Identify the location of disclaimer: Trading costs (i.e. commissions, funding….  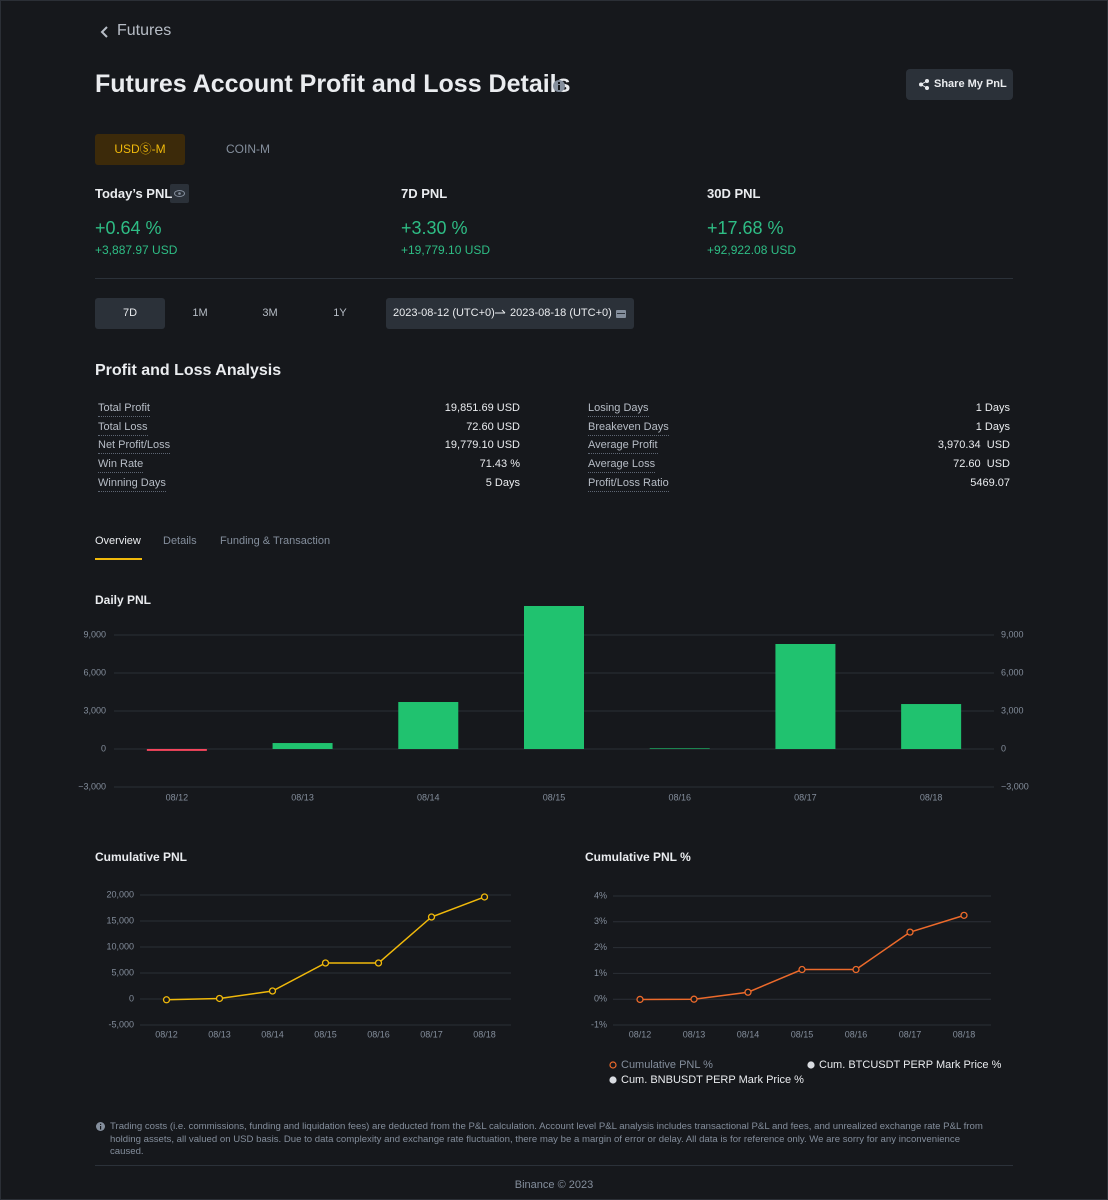
(546, 1139).